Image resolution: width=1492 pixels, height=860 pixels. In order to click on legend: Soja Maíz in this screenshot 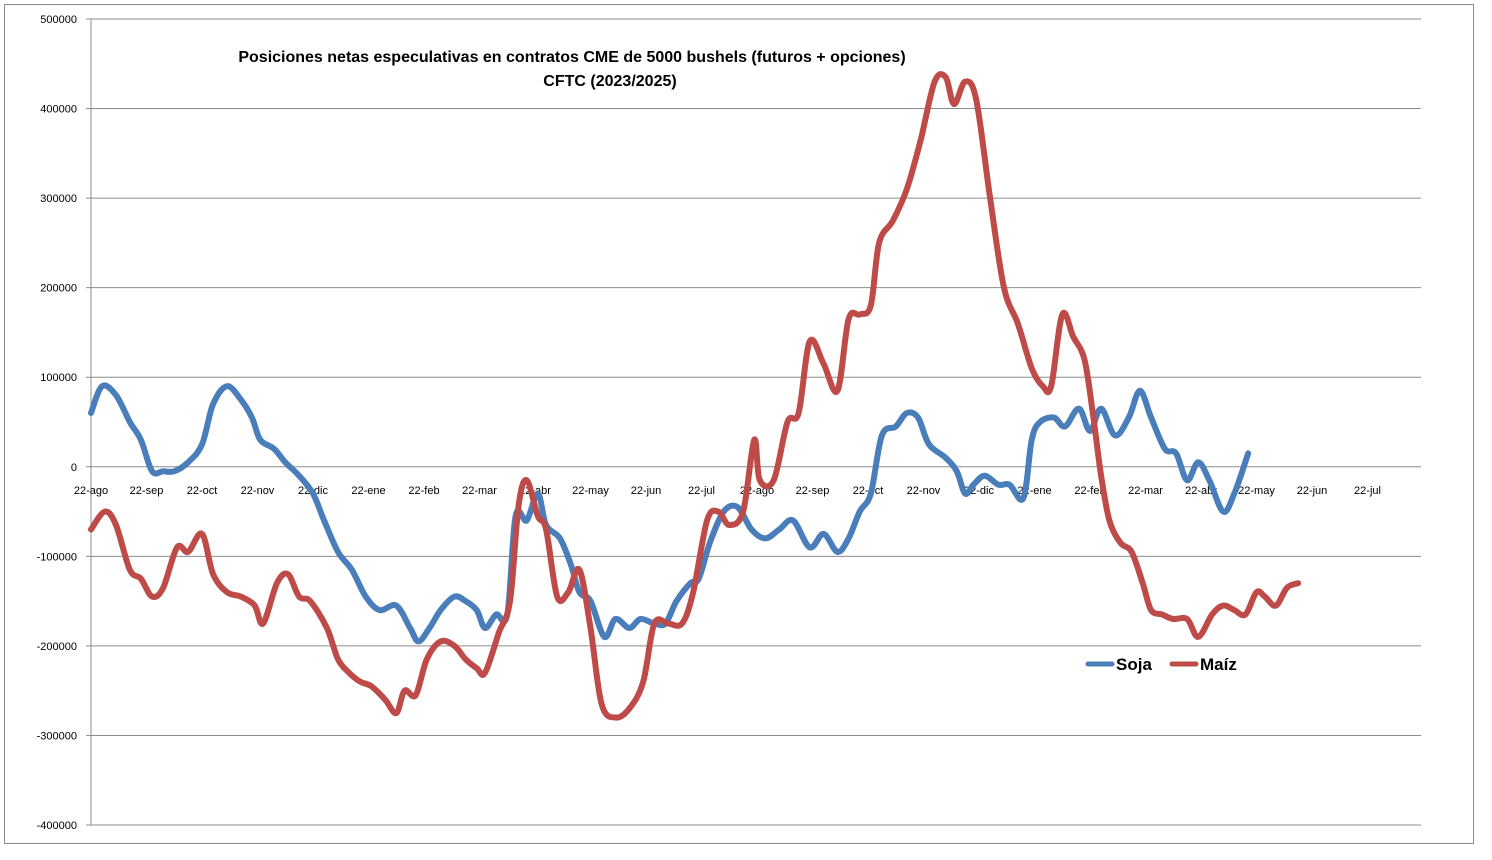, I will do `click(1161, 664)`.